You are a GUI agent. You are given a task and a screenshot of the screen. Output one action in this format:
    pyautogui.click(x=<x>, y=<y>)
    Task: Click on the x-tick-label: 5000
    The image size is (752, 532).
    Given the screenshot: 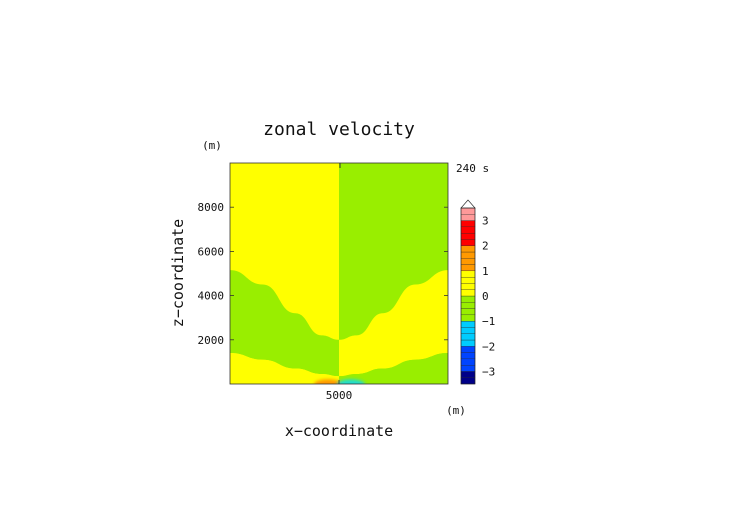 What is the action you would take?
    pyautogui.click(x=339, y=395)
    